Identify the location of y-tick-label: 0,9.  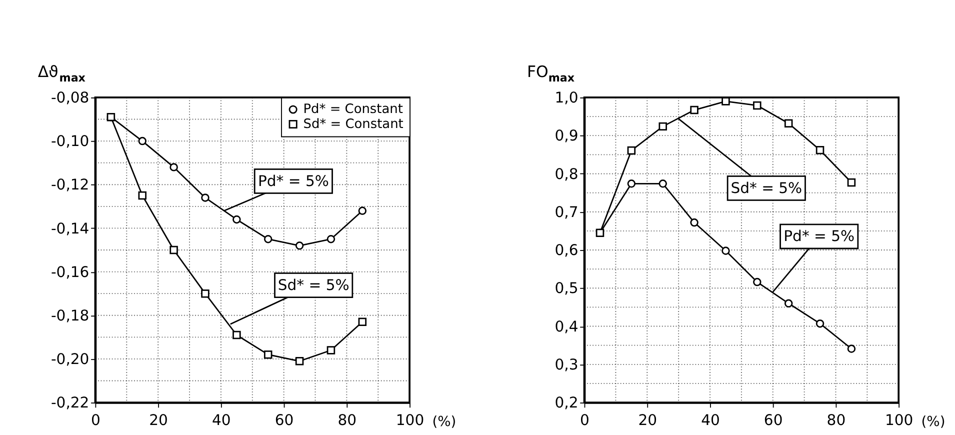
(566, 136).